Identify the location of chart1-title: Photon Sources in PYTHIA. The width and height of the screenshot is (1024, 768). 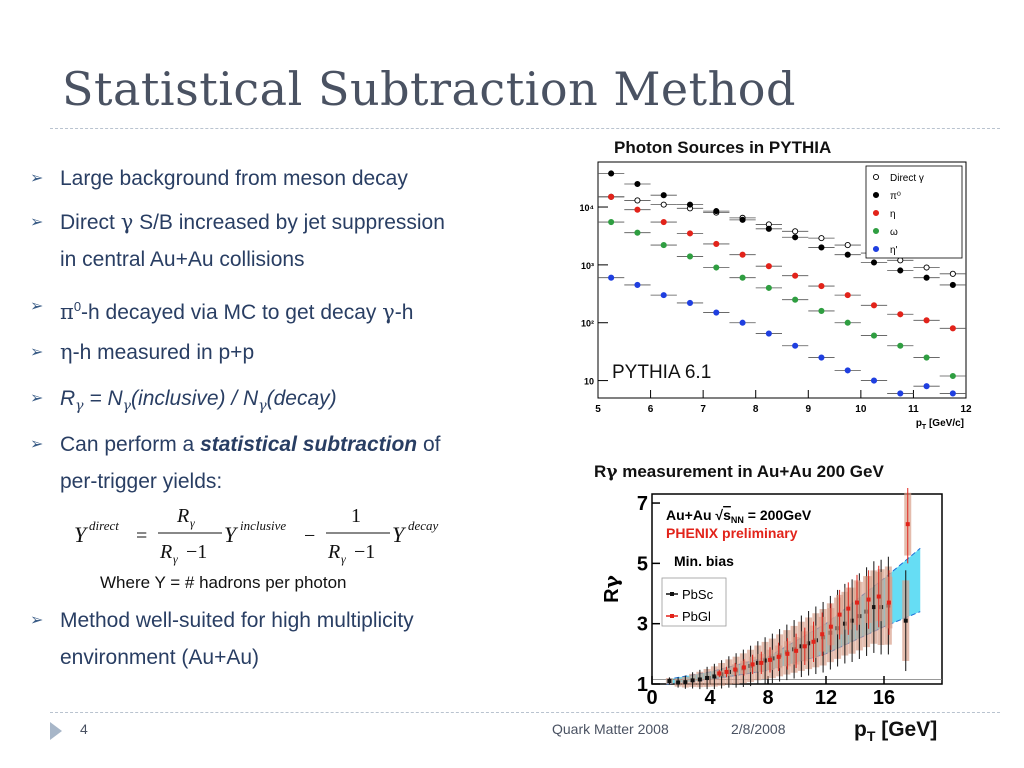
(723, 147).